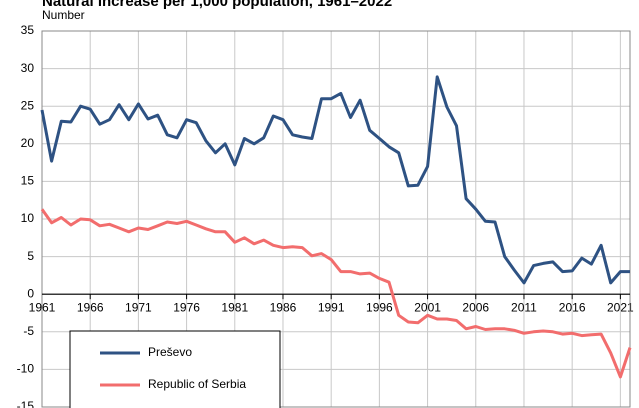 The width and height of the screenshot is (639, 408). I want to click on y-tick-label: -10, so click(26, 369).